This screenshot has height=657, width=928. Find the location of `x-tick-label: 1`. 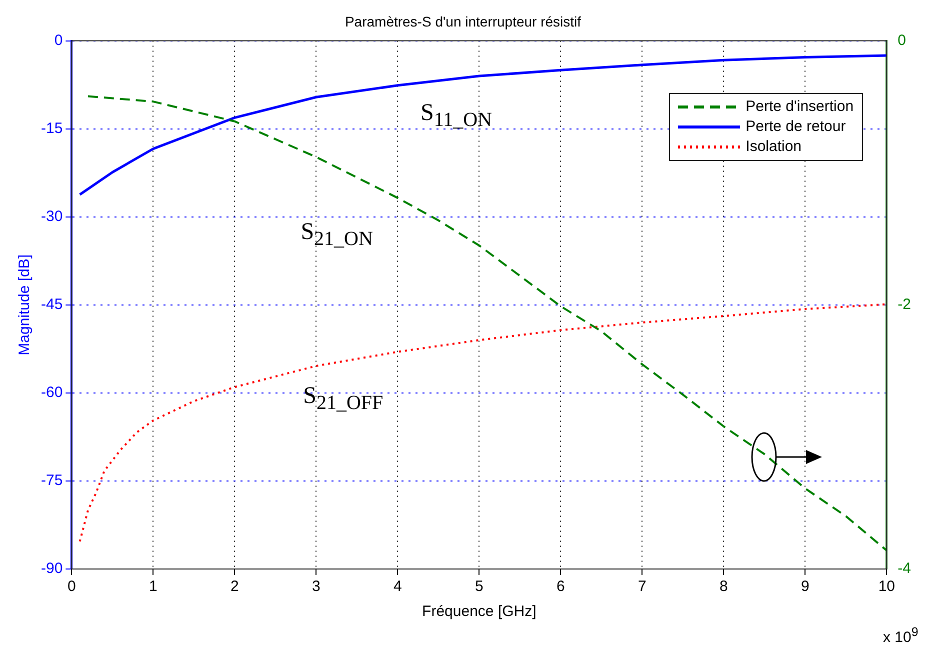

x-tick-label: 1 is located at coordinates (153, 587).